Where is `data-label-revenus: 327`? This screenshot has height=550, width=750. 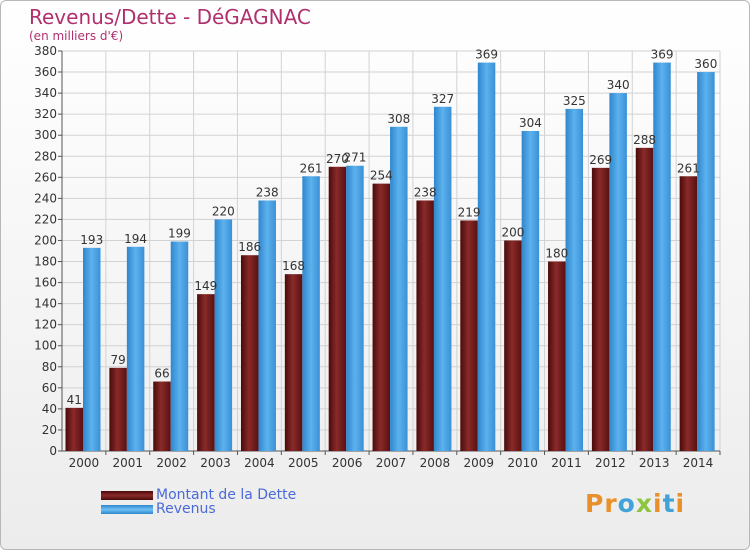
data-label-revenus: 327 is located at coordinates (442, 99).